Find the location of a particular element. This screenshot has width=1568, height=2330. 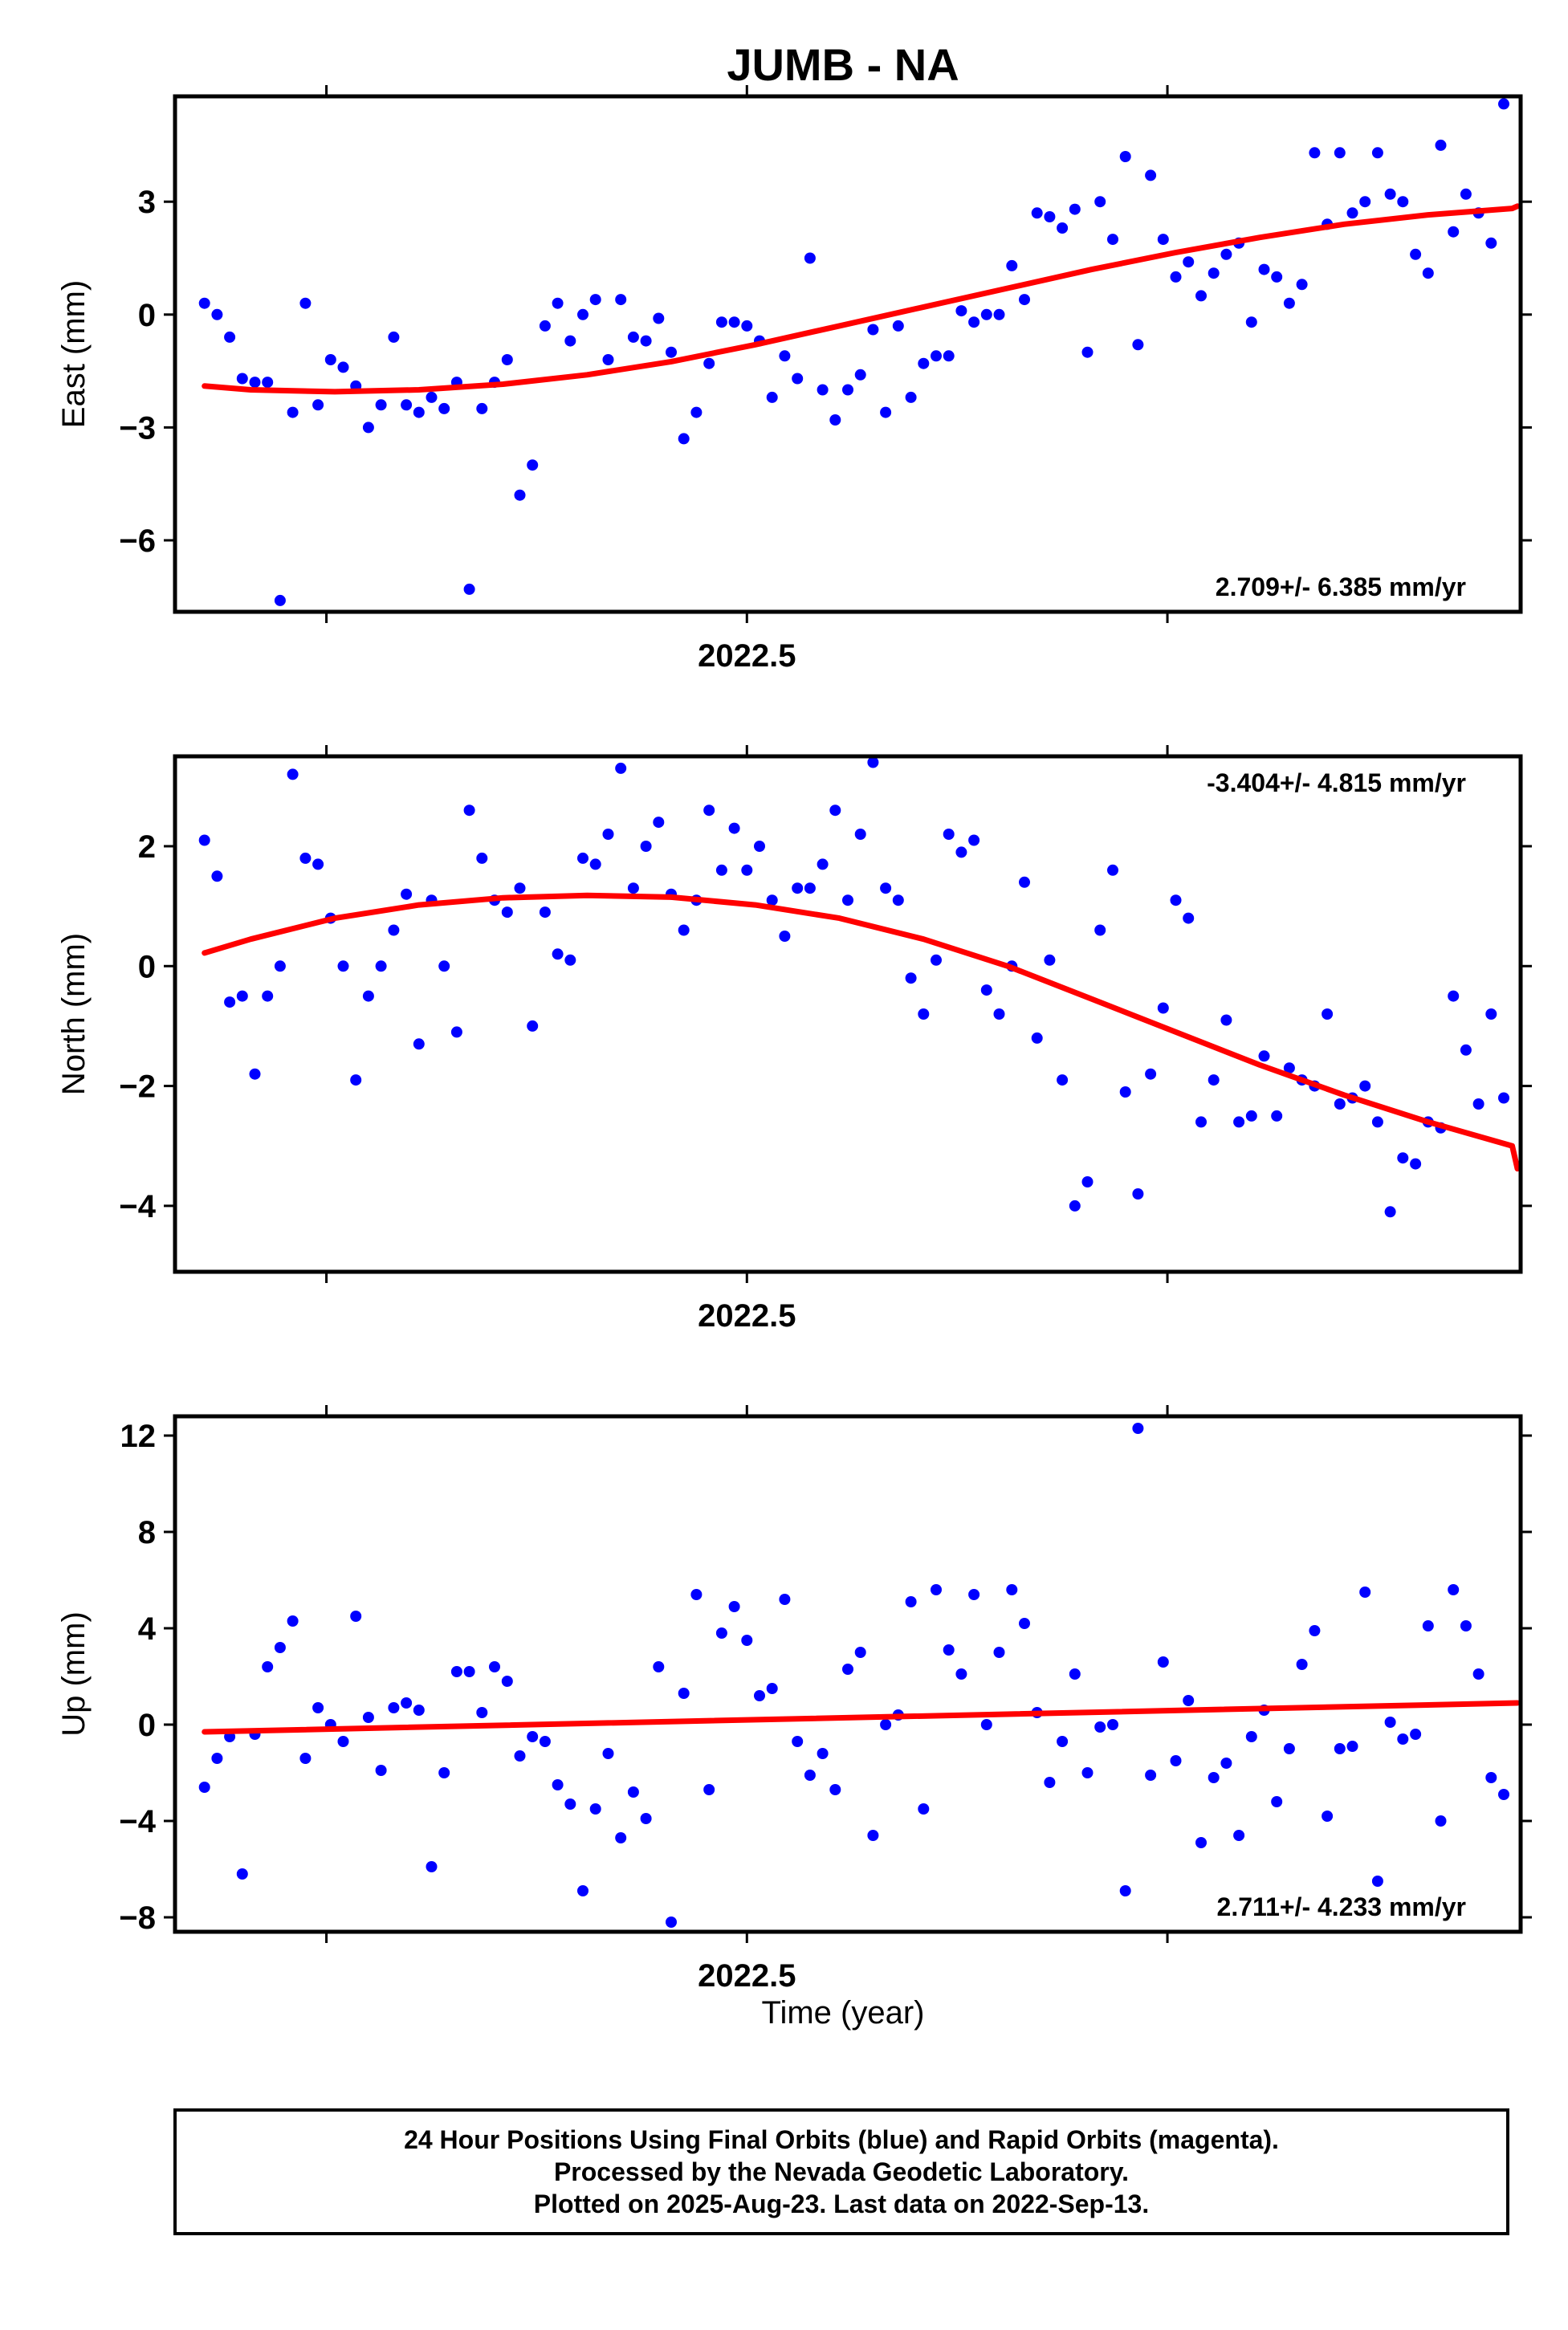

north-x-tick-label: 2022.5 is located at coordinates (747, 1316).